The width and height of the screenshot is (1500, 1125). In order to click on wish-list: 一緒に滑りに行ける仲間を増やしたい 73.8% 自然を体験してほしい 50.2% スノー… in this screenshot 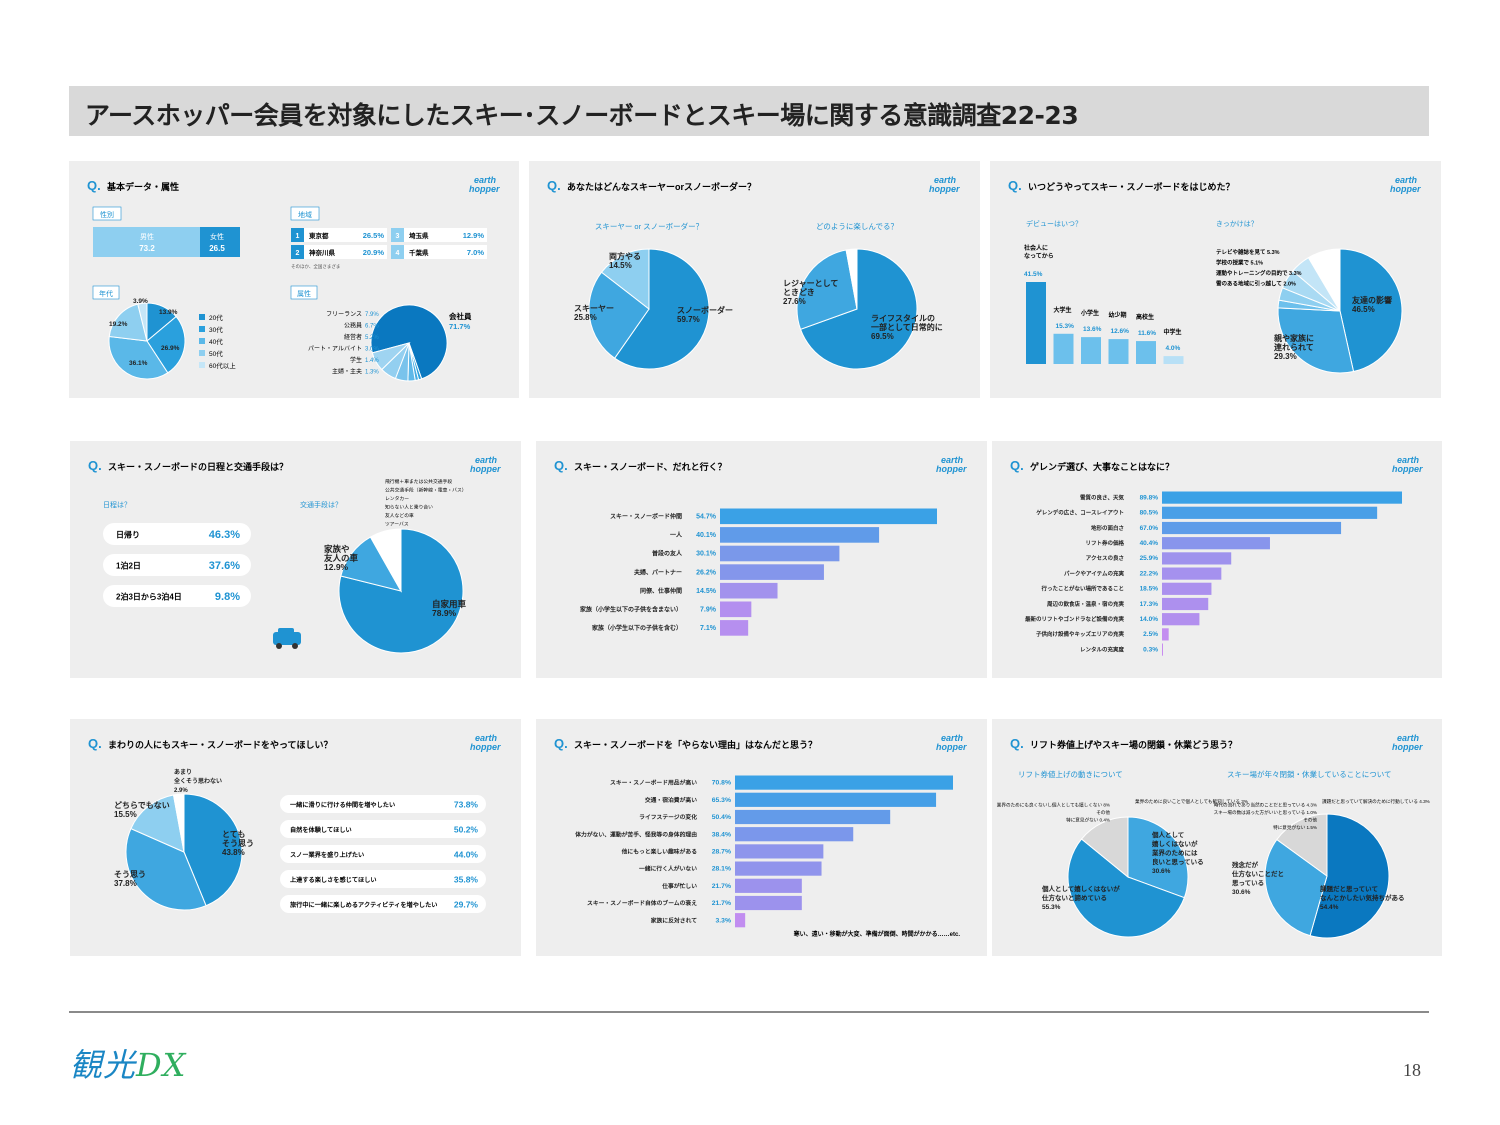, I will do `click(383, 854)`.